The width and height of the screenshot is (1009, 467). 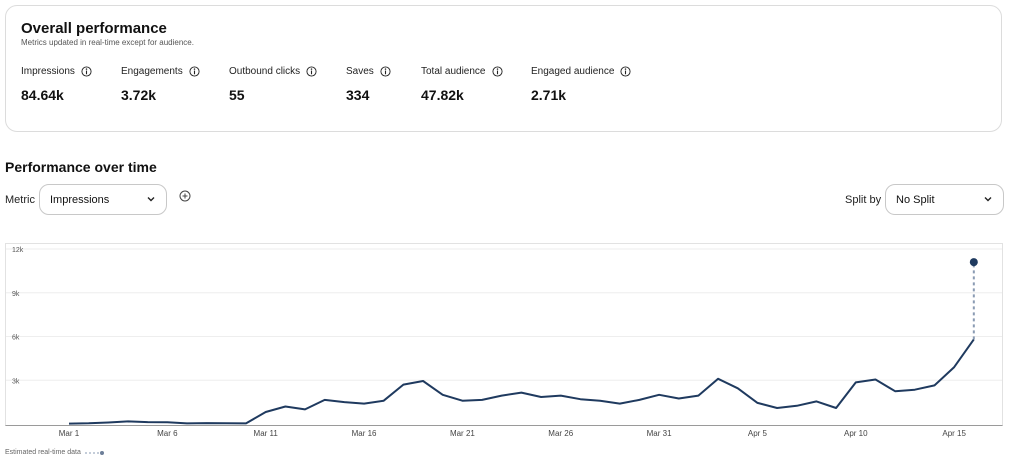 What do you see at coordinates (160, 84) in the screenshot?
I see `metric-engagements: Engagements 3.72k` at bounding box center [160, 84].